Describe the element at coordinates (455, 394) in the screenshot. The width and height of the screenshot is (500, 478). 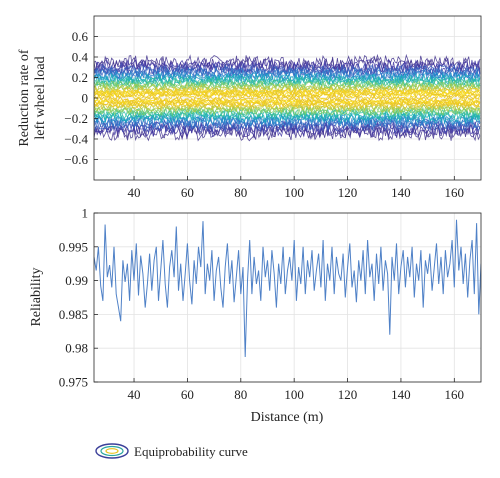
I see `reliability-xtick-label: 160` at that location.